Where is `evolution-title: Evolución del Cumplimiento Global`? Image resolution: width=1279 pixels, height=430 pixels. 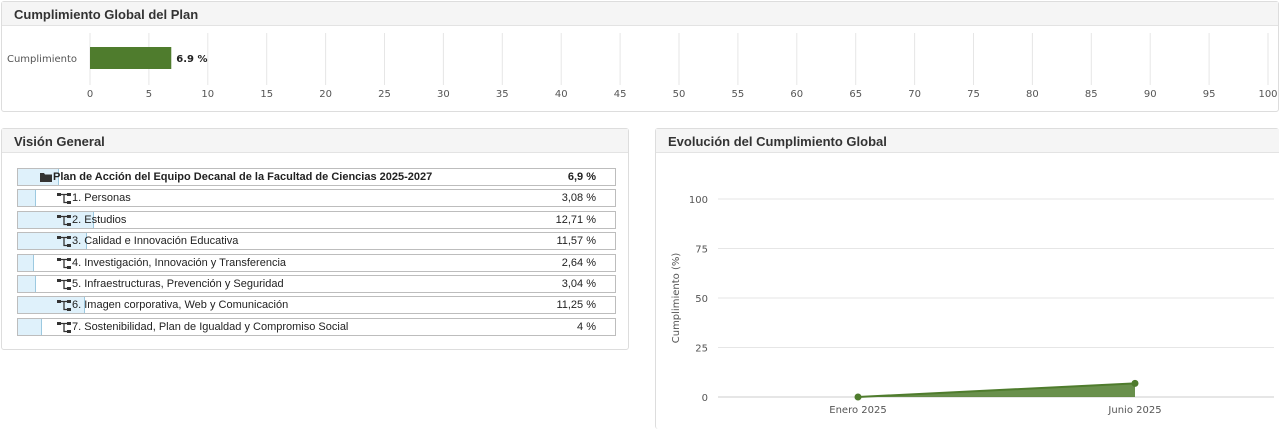
evolution-title: Evolución del Cumplimiento Global is located at coordinates (967, 141).